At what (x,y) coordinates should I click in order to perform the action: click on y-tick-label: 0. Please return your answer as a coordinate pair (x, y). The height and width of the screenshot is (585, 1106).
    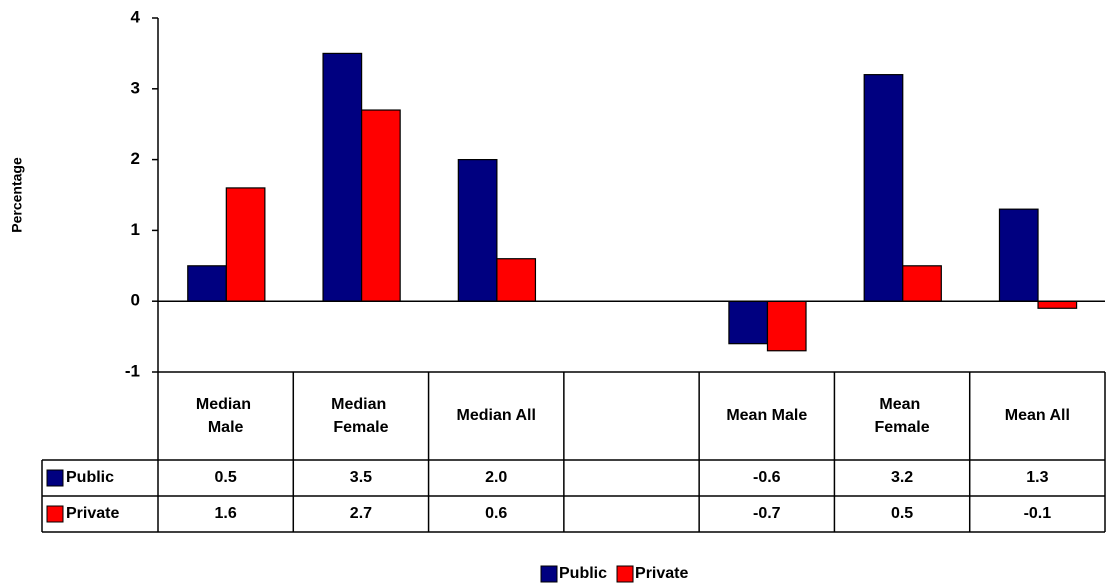
    Looking at the image, I should click on (135, 300).